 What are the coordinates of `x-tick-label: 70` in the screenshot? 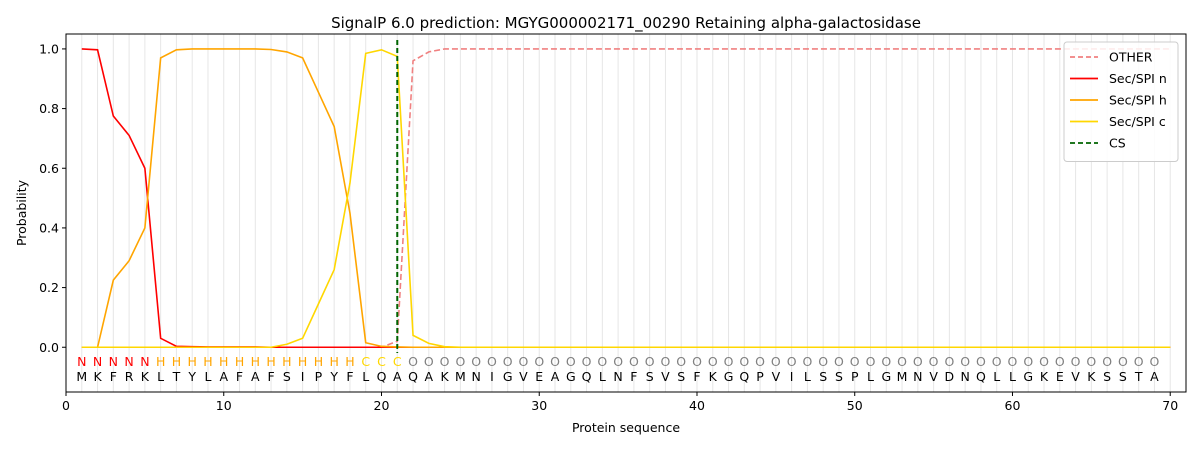 It's located at (1170, 405).